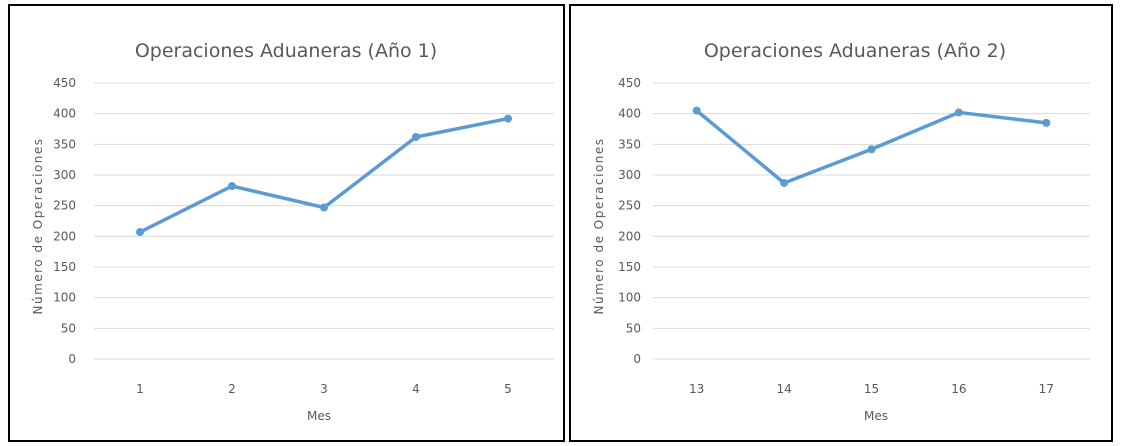 The image size is (1121, 446). What do you see at coordinates (140, 389) in the screenshot?
I see `x-tick-label: 1` at bounding box center [140, 389].